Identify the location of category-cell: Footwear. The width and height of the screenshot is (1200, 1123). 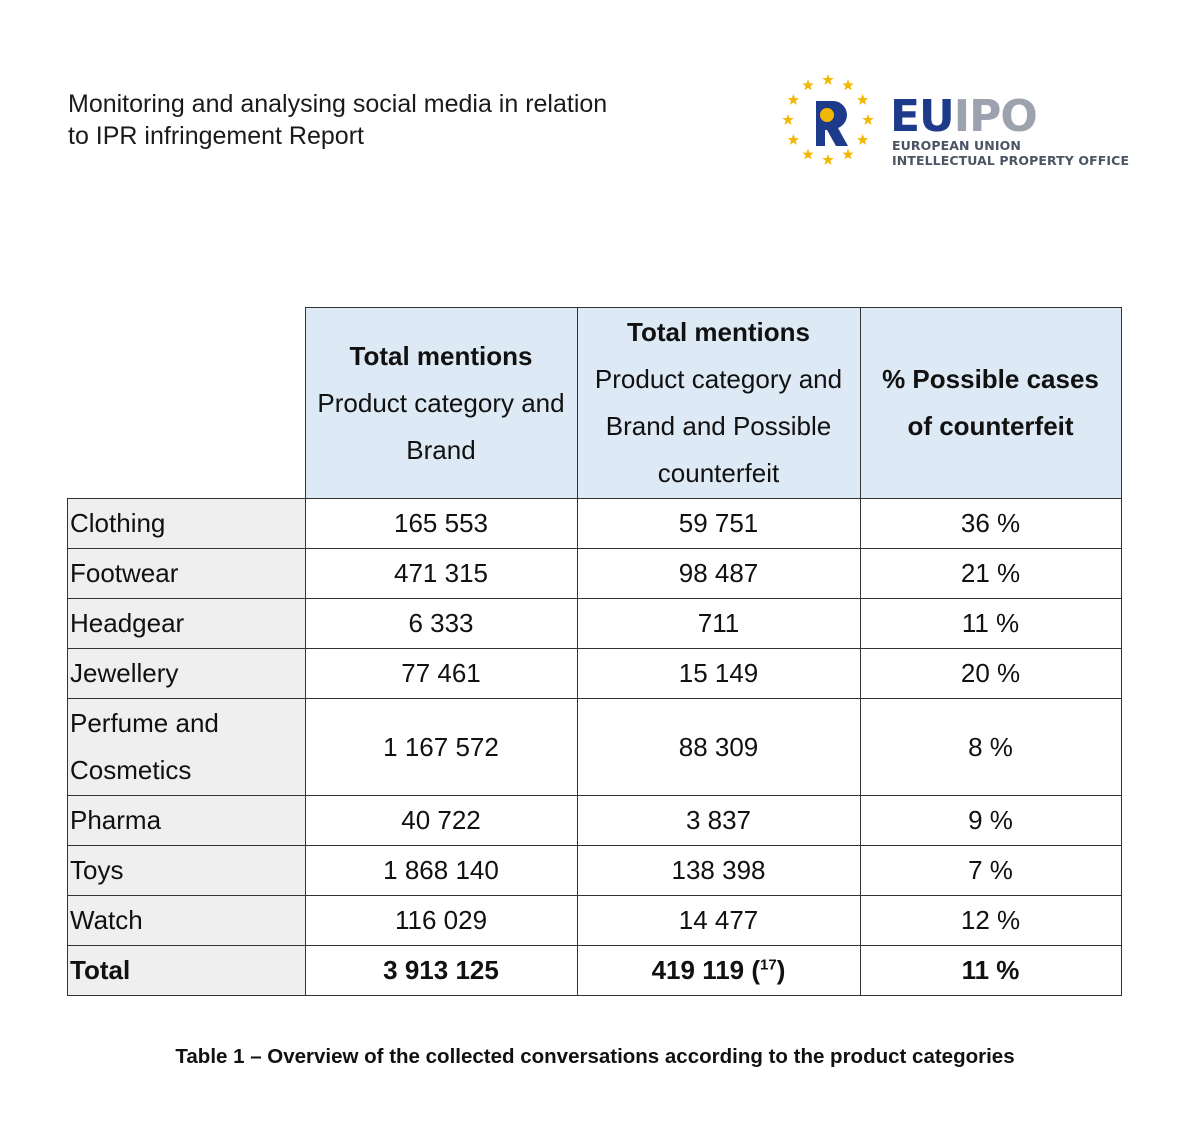
(186, 573).